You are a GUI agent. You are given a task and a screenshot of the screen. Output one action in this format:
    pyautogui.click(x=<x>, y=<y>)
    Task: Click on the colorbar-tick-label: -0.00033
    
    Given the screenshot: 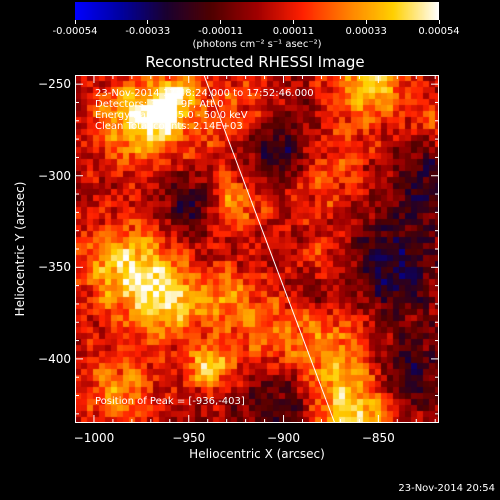 What is the action you would take?
    pyautogui.click(x=148, y=31)
    